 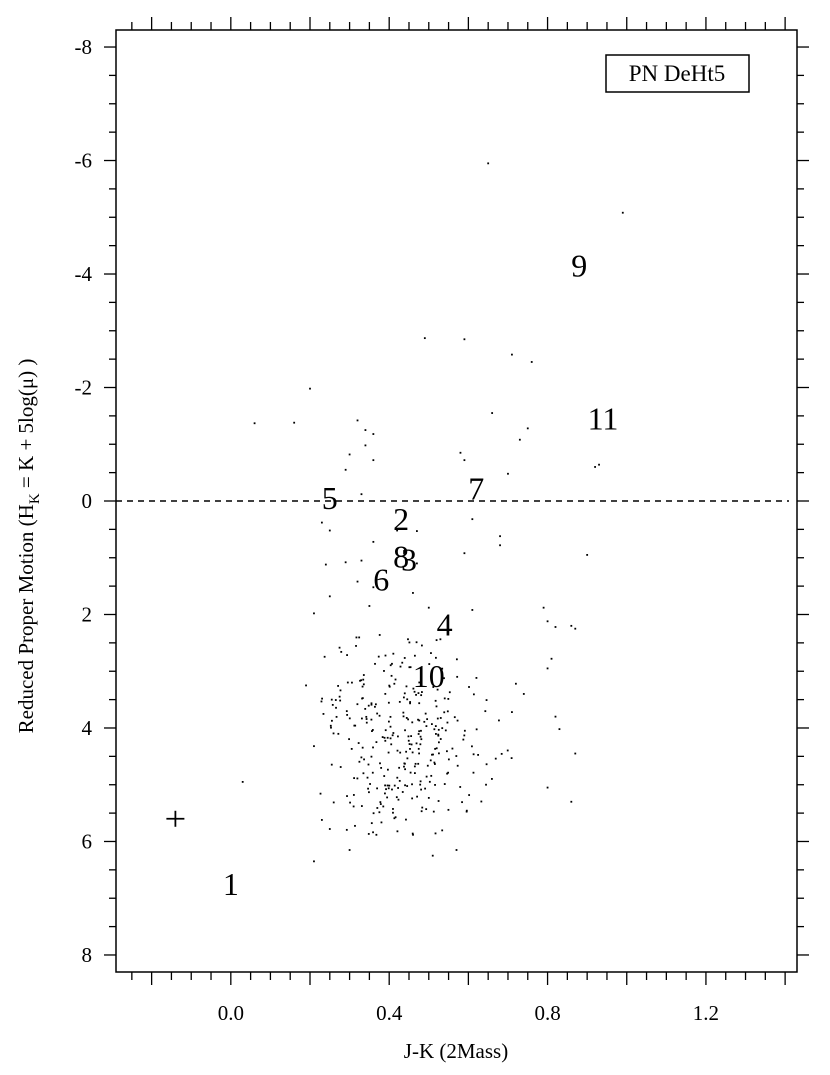 What do you see at coordinates (231, 884) in the screenshot?
I see `point-label-1: 1` at bounding box center [231, 884].